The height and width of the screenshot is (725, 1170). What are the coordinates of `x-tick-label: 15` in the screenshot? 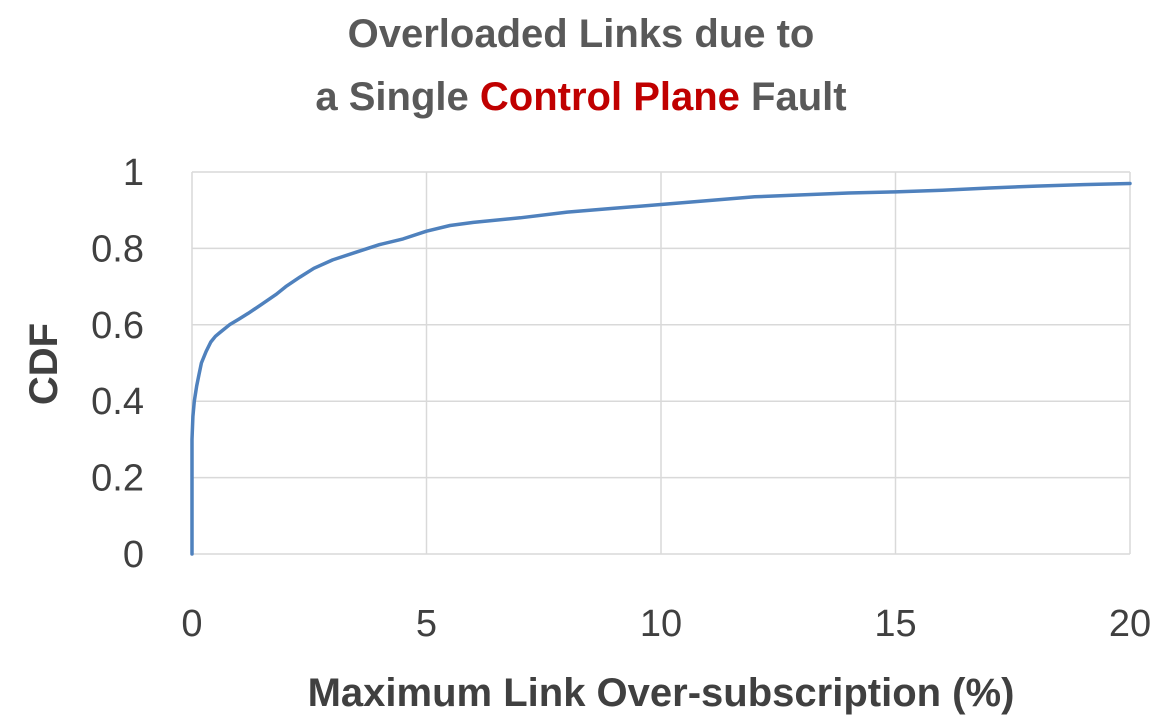 It's located at (895, 624).